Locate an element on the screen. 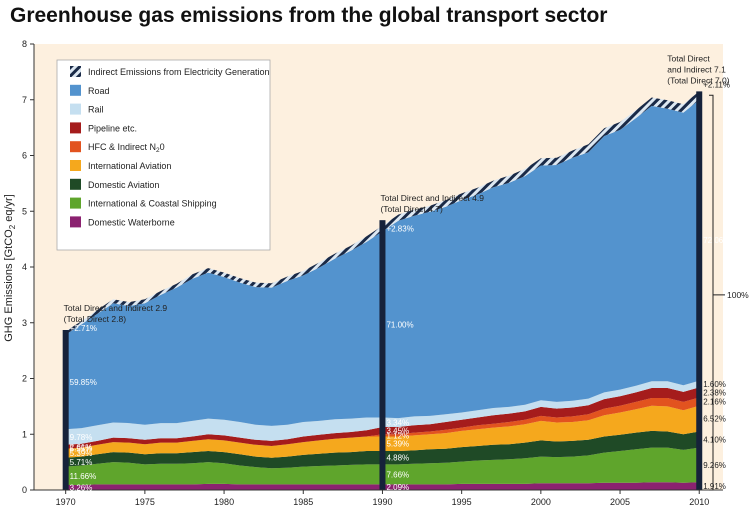 The image size is (754, 508). percent-label-1970: 11.66% is located at coordinates (83, 476).